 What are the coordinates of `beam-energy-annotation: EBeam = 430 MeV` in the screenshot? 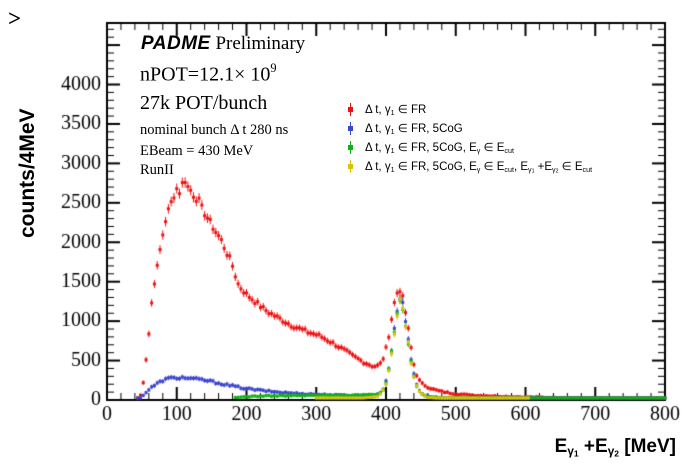 It's located at (197, 151).